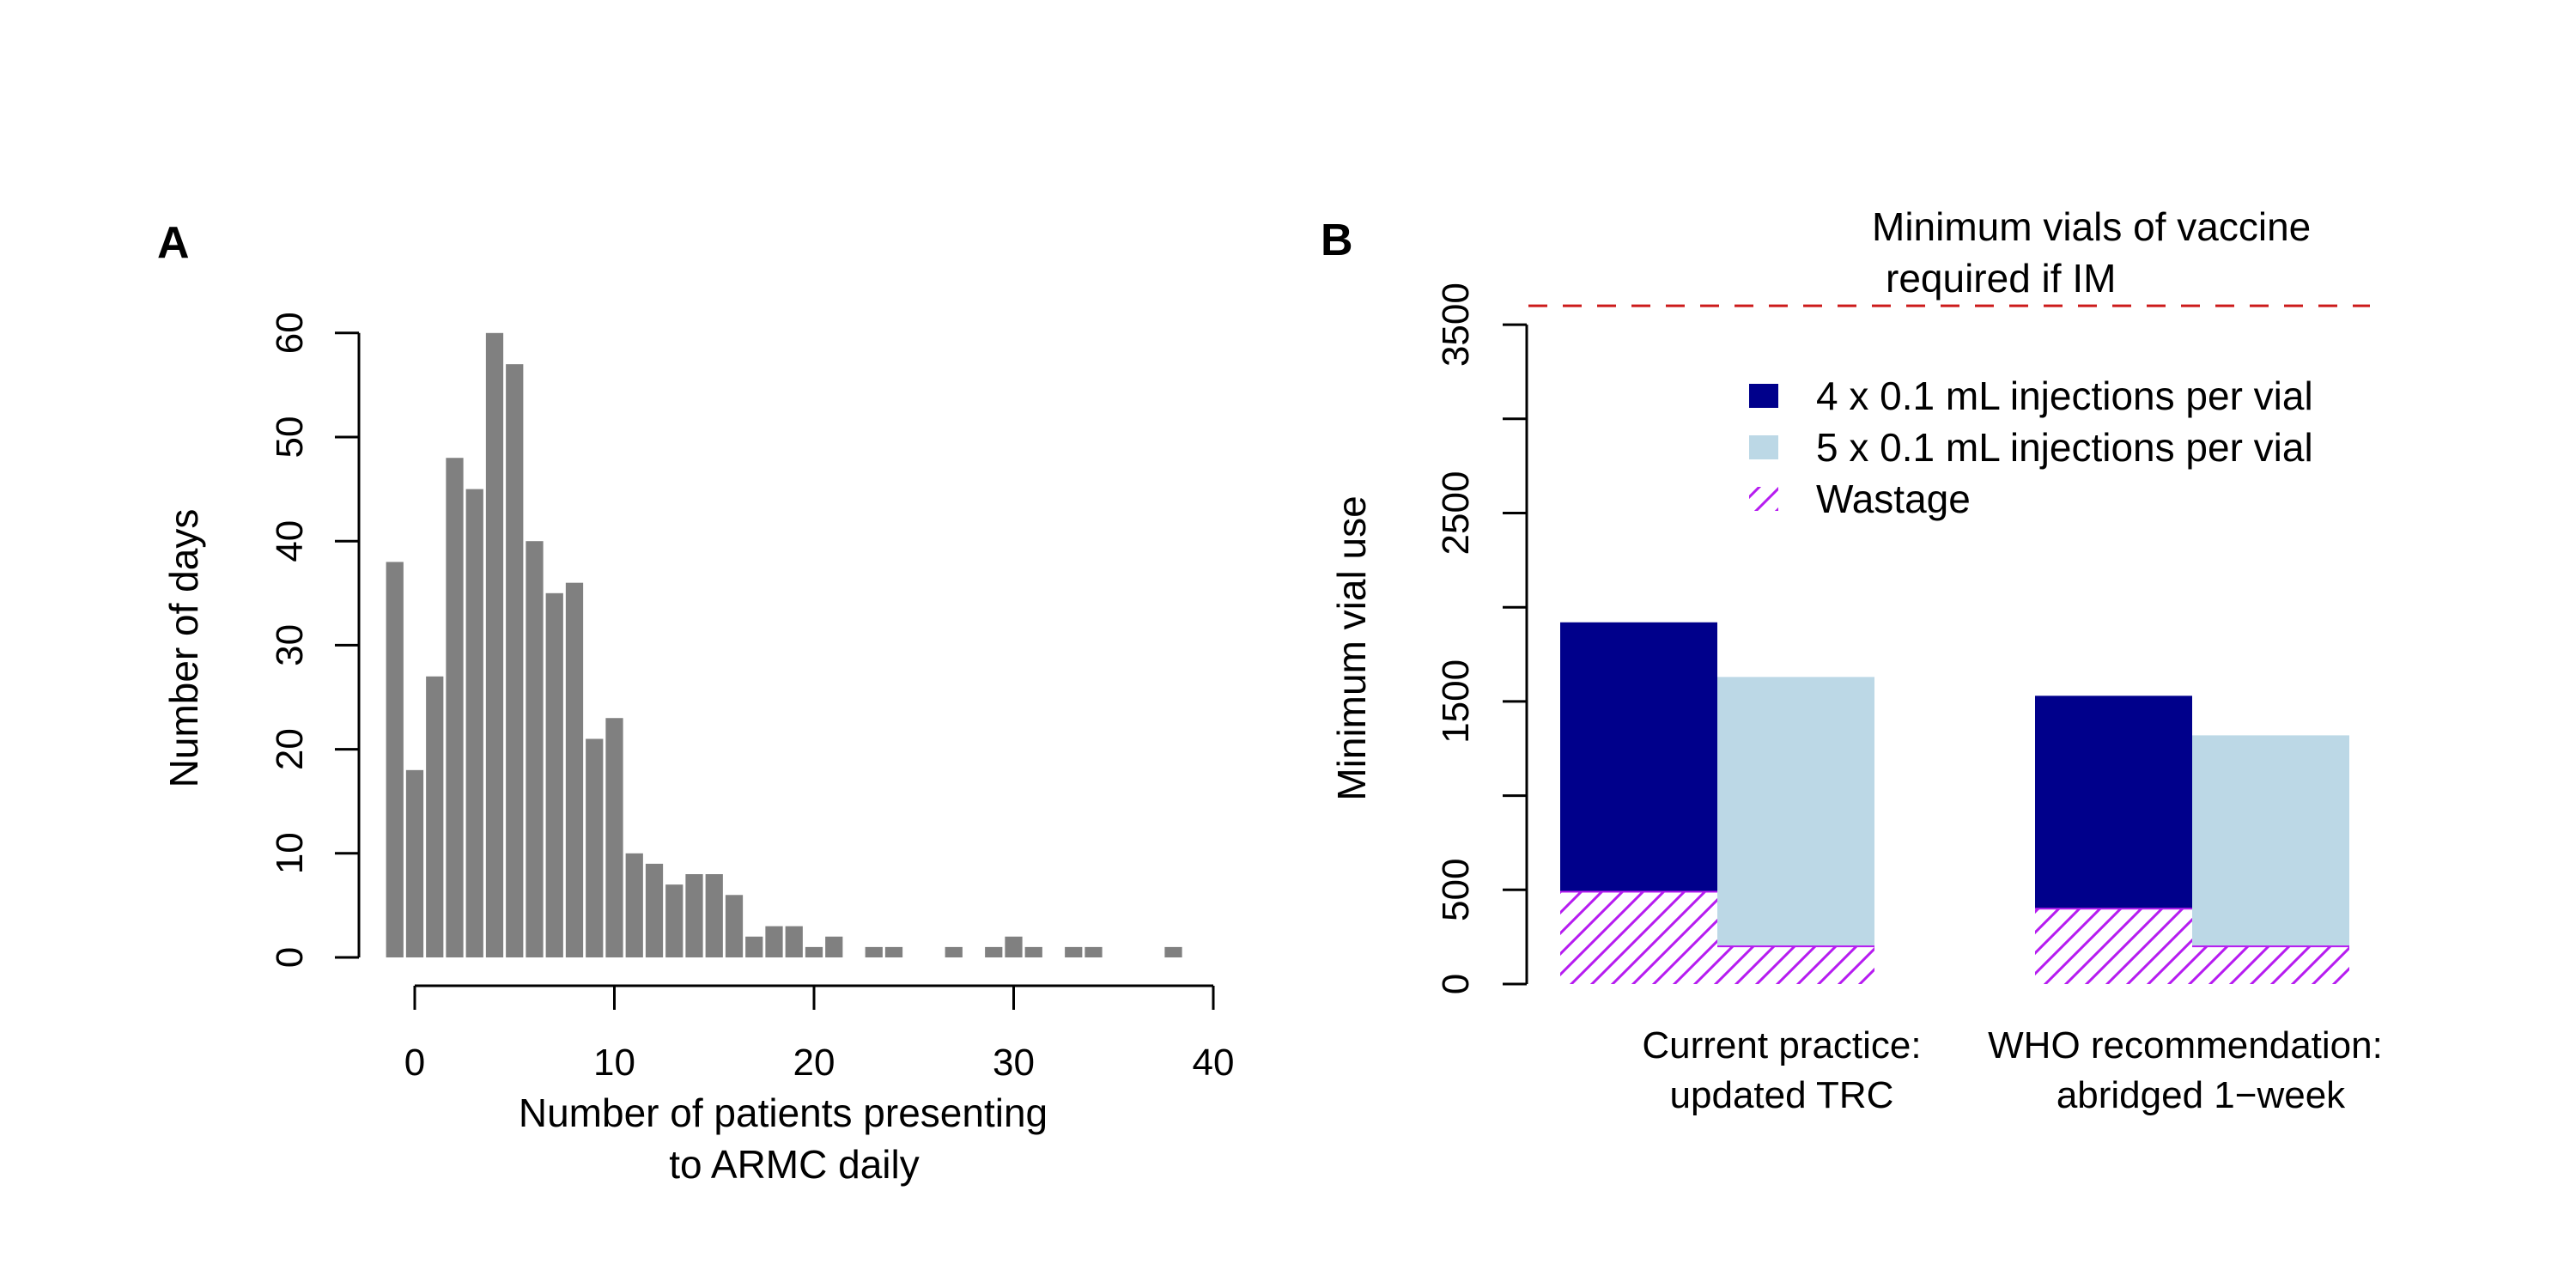 The width and height of the screenshot is (2576, 1288). What do you see at coordinates (1214, 1063) in the screenshot?
I see `panel-a-x-tick-label: 40` at bounding box center [1214, 1063].